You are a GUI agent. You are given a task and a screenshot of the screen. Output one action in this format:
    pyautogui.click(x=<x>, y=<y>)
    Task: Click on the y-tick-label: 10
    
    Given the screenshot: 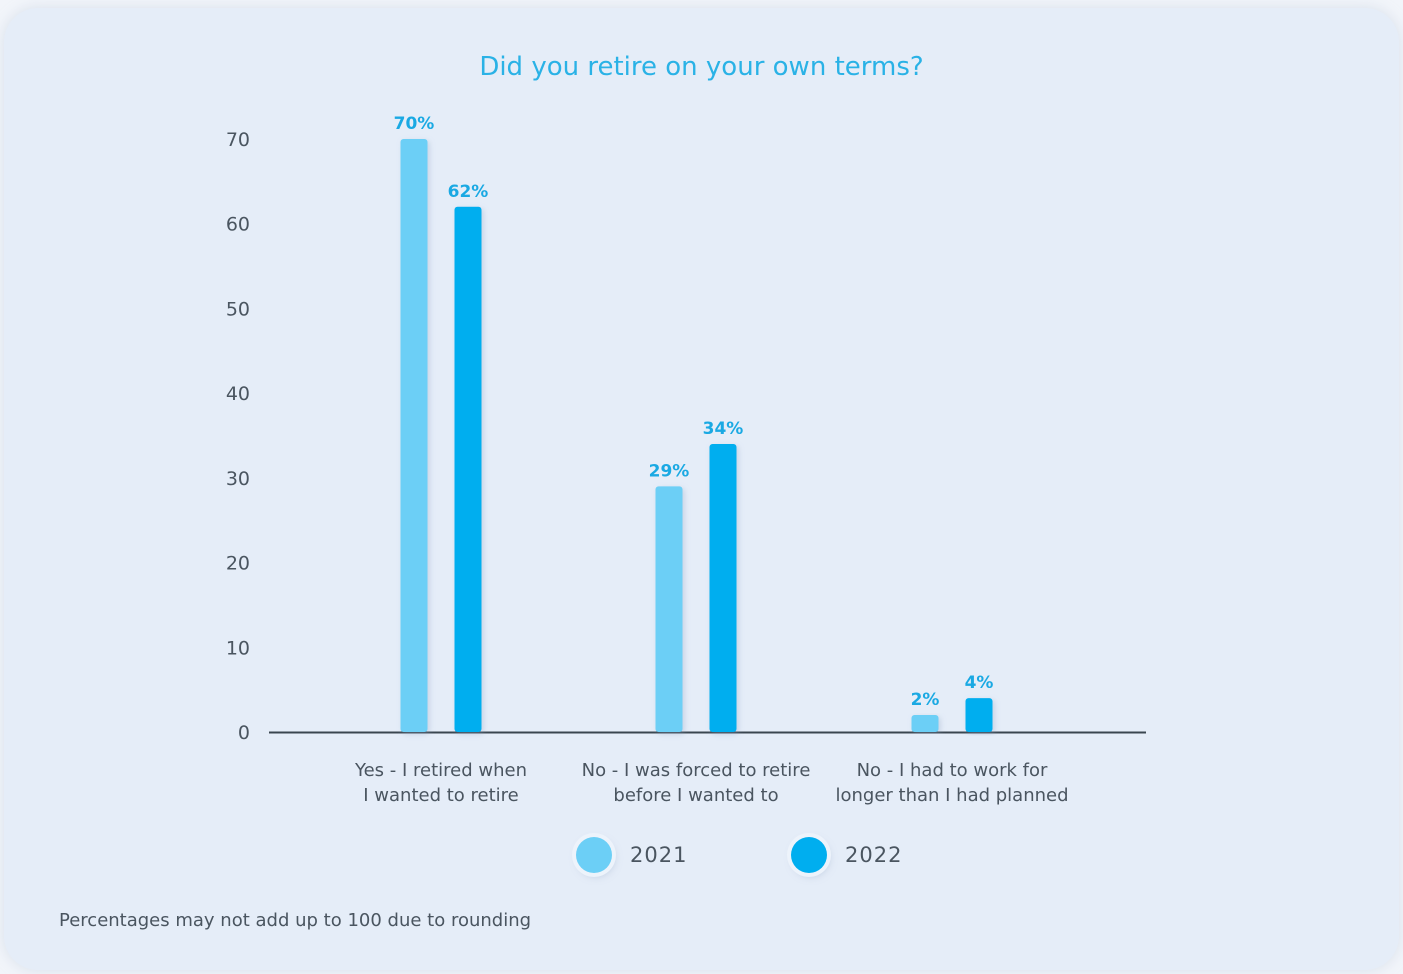 What is the action you would take?
    pyautogui.click(x=238, y=648)
    